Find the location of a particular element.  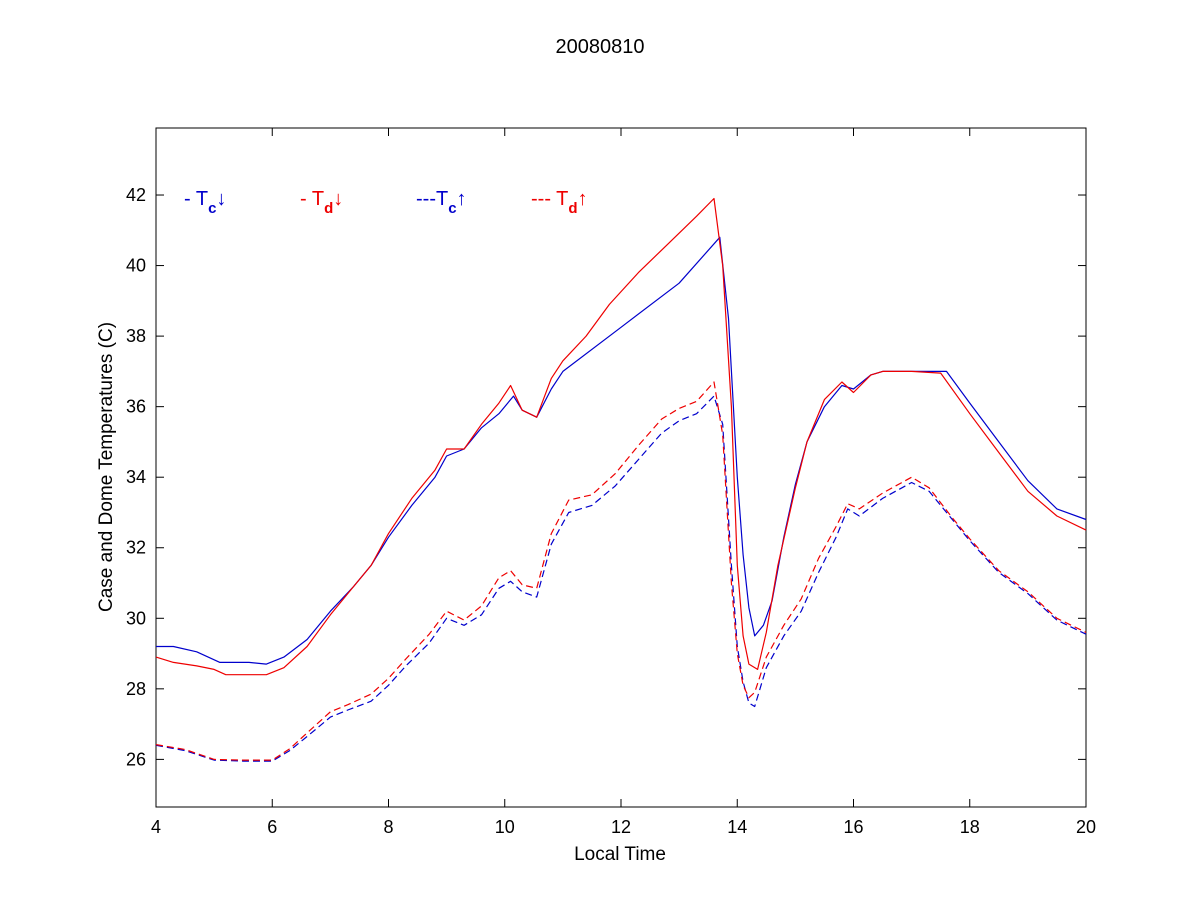

y-tick-label: 42 is located at coordinates (136, 195).